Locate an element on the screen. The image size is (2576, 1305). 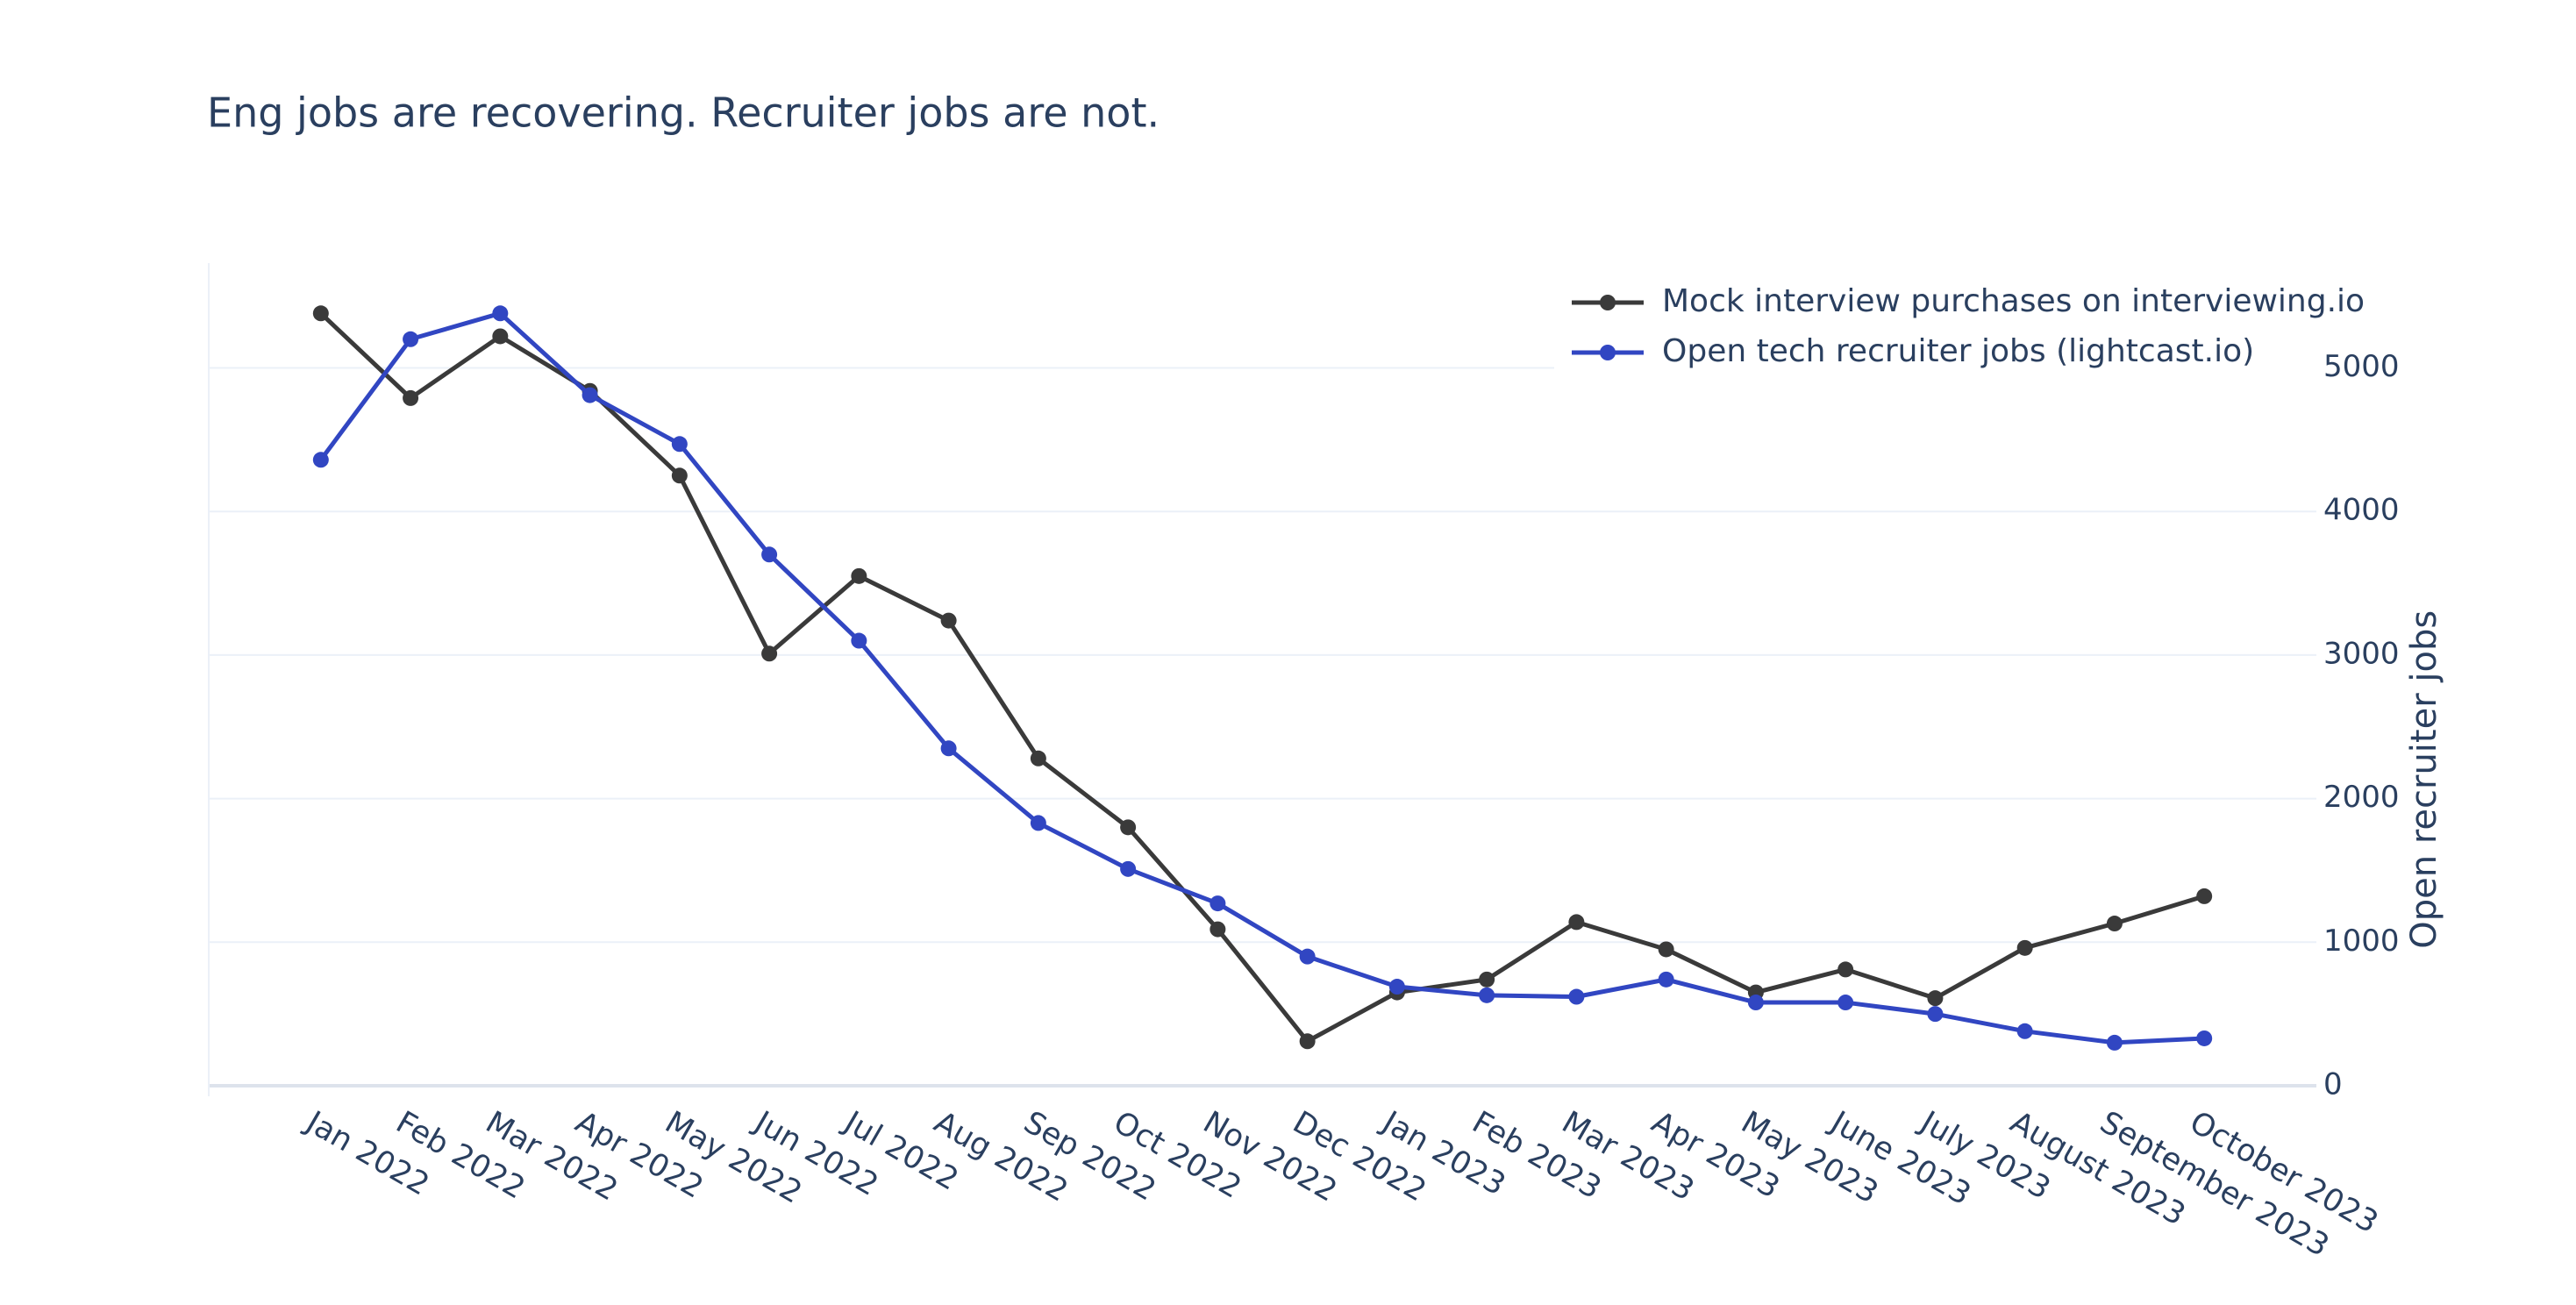
legend-label: Open tech recruiter jobs (lightcast.io) is located at coordinates (1958, 351).